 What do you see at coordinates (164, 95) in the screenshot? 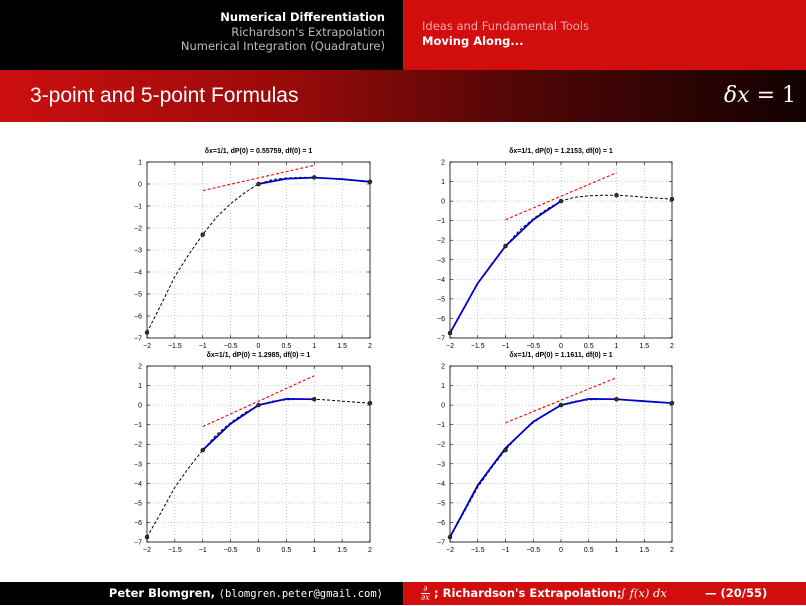
I see `slide-title: 3-point and 5-point Formulas` at bounding box center [164, 95].